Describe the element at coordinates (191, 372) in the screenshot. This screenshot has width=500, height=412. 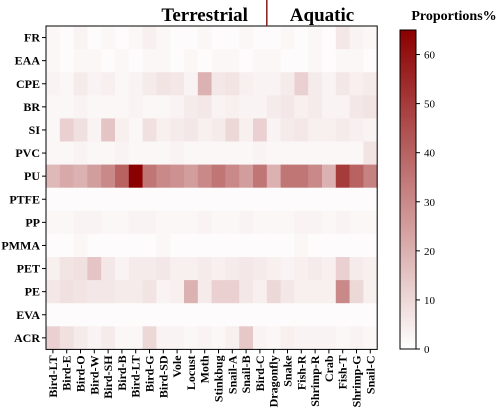
I see `column-label: Locust` at that location.